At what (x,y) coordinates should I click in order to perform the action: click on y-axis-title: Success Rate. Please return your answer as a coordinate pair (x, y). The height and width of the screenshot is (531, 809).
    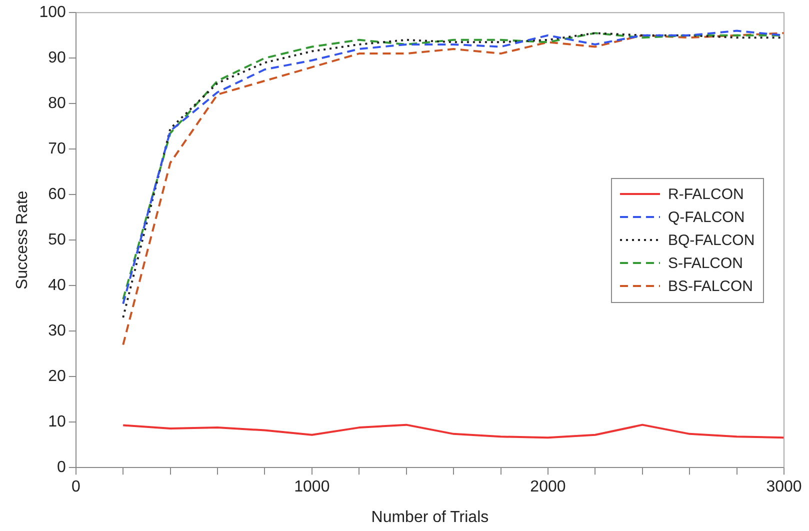
    Looking at the image, I should click on (23, 240).